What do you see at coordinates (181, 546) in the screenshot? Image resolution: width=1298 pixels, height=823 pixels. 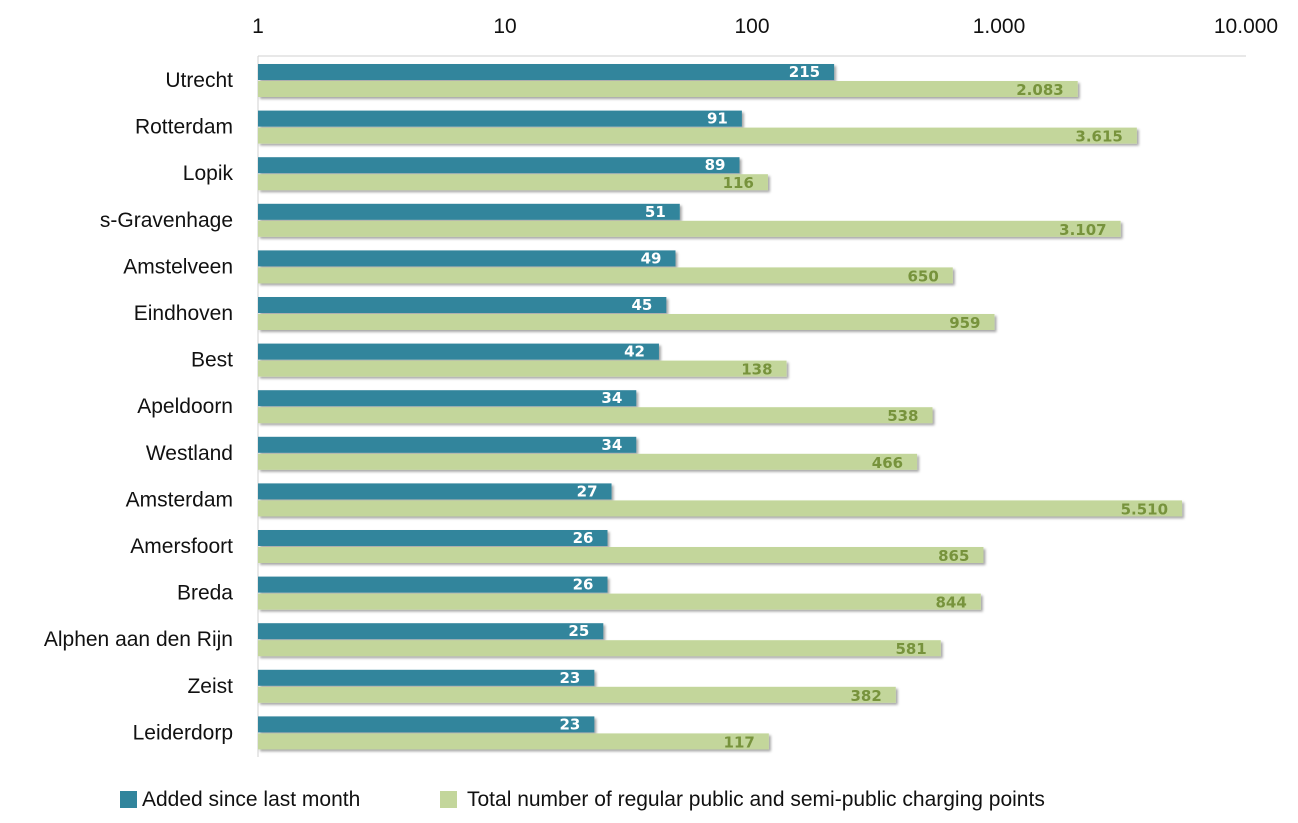 I see `category-label: Amersfoort` at bounding box center [181, 546].